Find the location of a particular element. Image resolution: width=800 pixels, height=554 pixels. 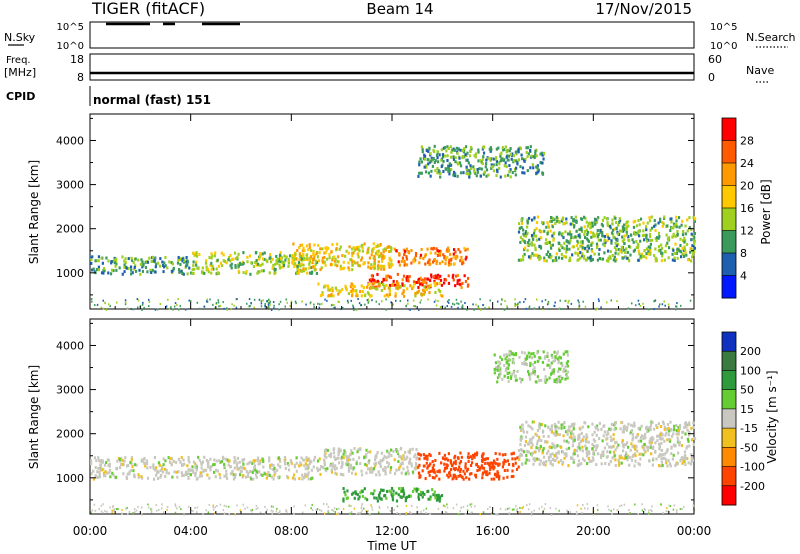

colorbar-cell is located at coordinates (729, 361).